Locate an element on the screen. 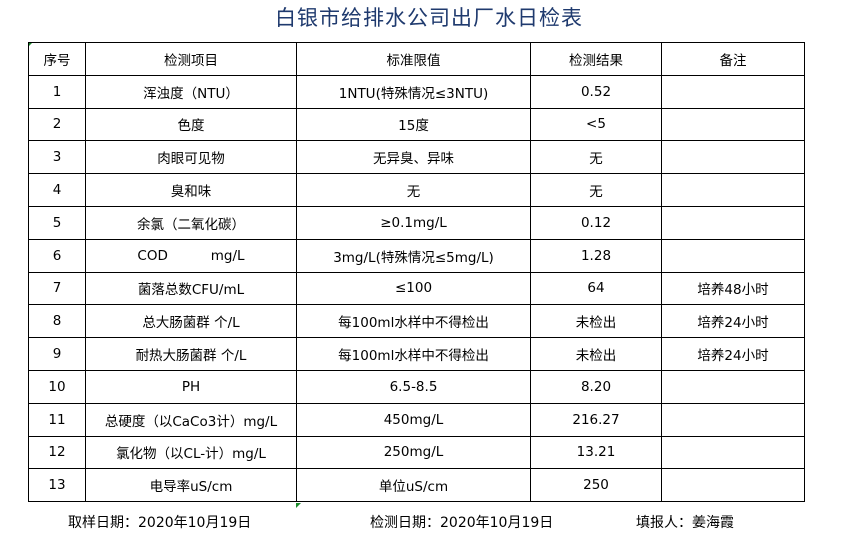 This screenshot has height=549, width=858. cell-limit: 15度 is located at coordinates (413, 124).